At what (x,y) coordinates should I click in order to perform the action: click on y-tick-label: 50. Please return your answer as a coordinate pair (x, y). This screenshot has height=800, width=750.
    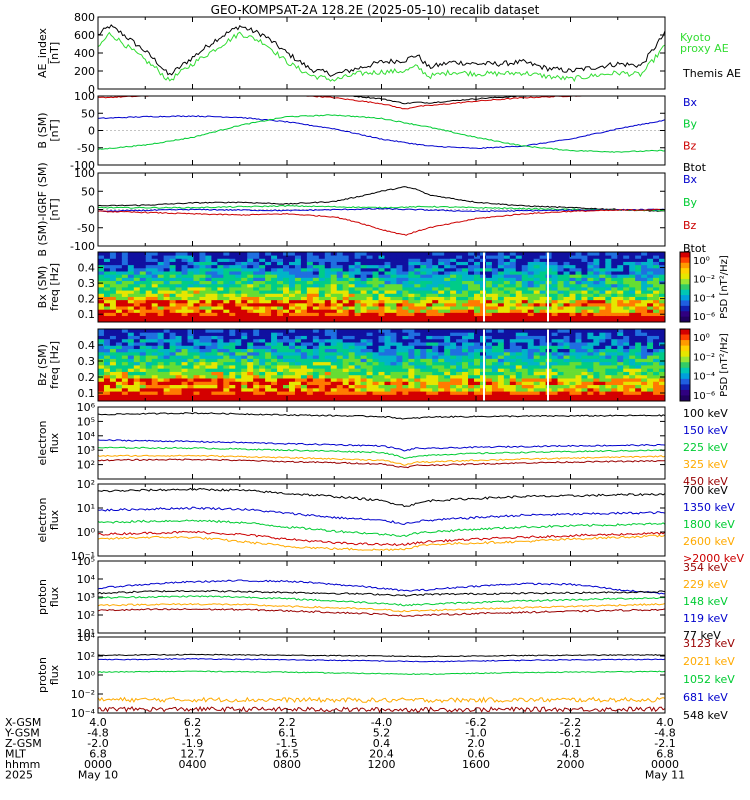
    Looking at the image, I should click on (88, 113).